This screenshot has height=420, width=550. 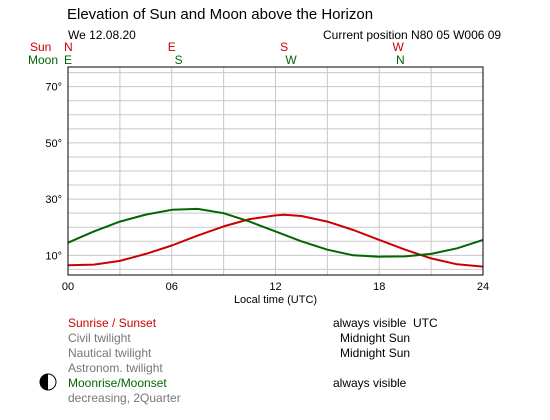 What do you see at coordinates (375, 338) in the screenshot?
I see `civil-twilight-value: Midnight Sun` at bounding box center [375, 338].